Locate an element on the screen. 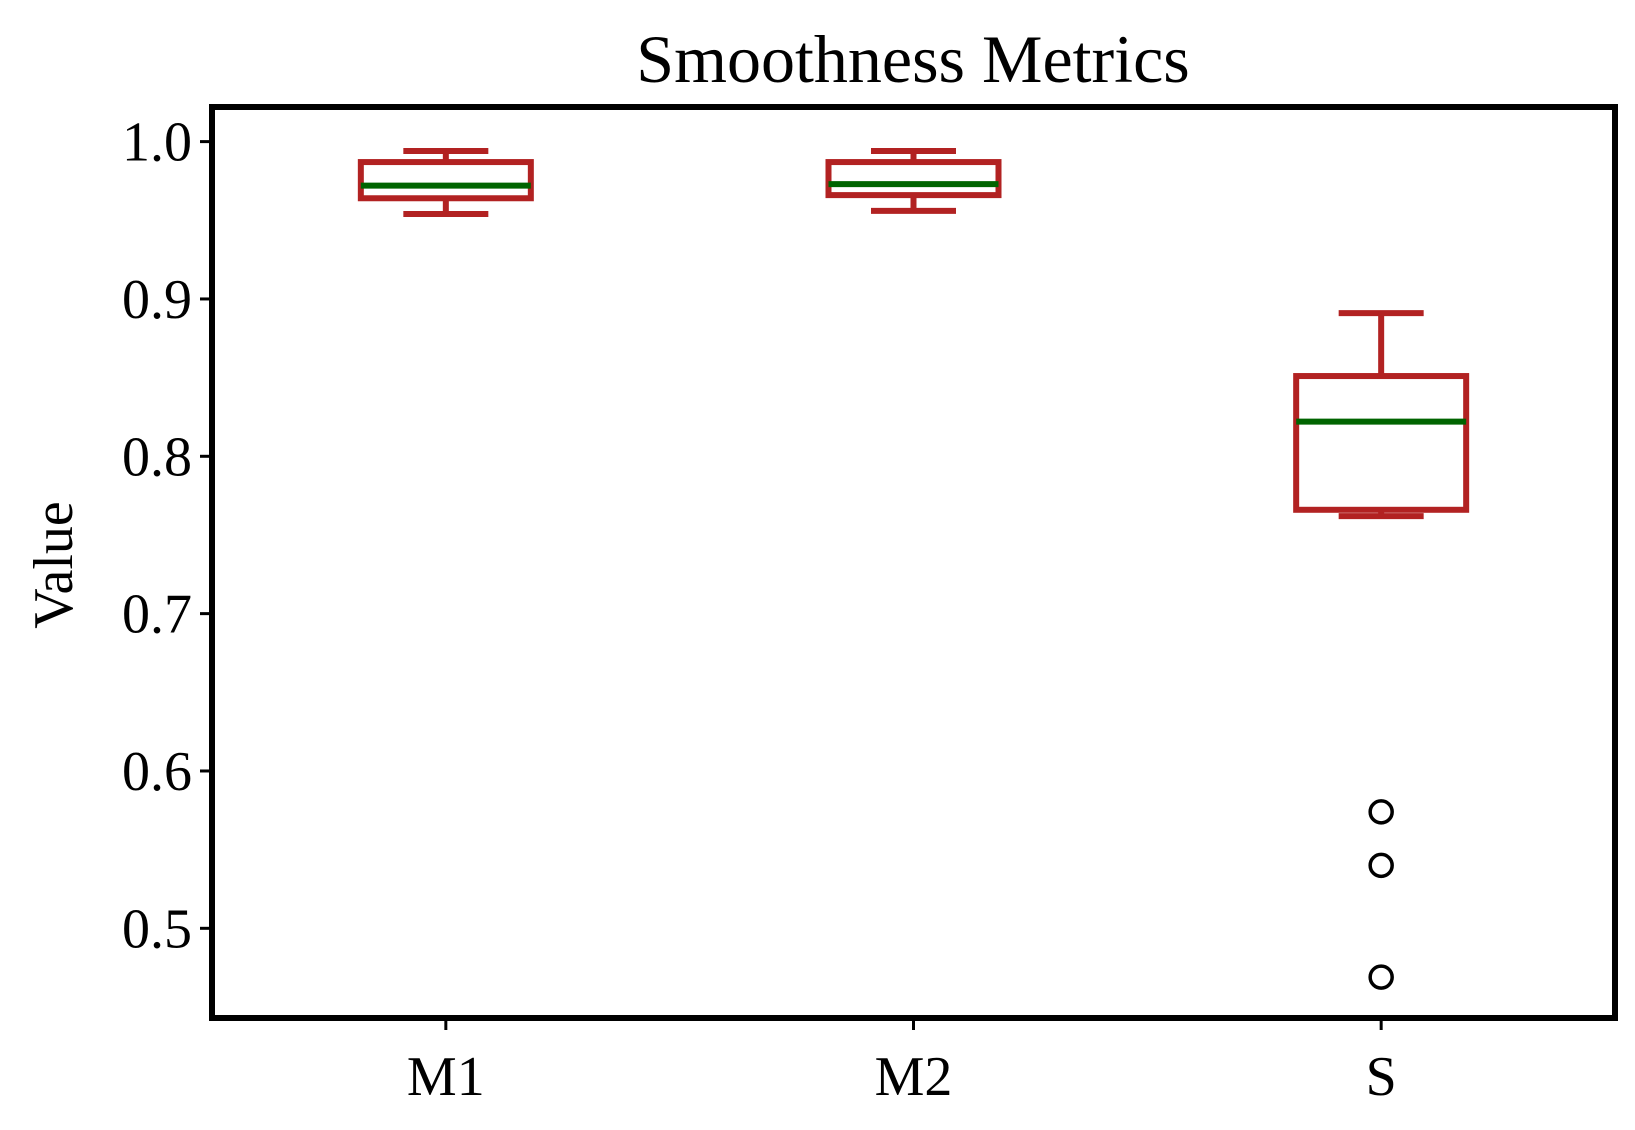 This screenshot has height=1130, width=1635. y-tick-label: 0.7 is located at coordinates (157, 615).